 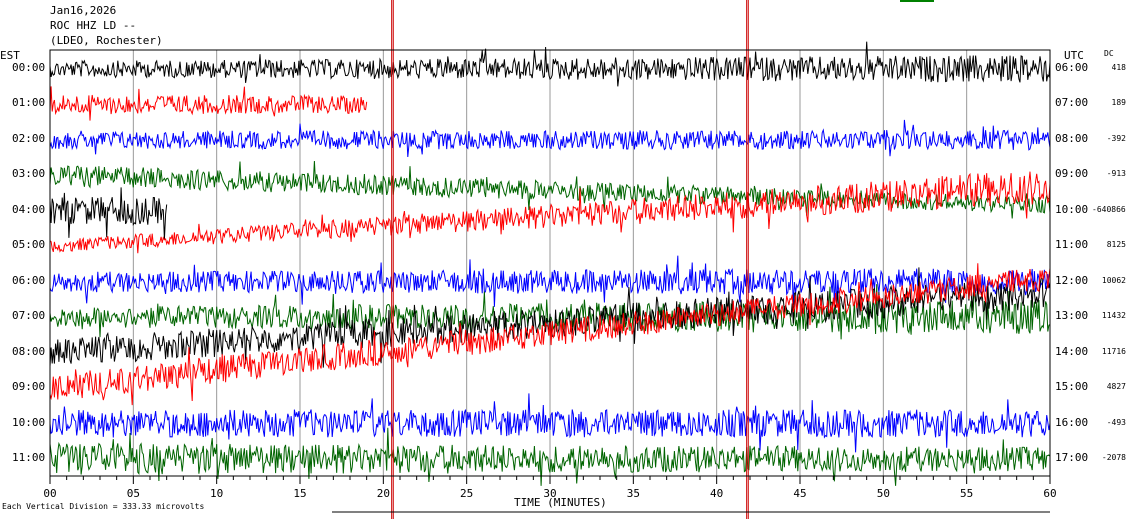 I want to click on dc-offset-label: 11716, so click(x=1113, y=351).